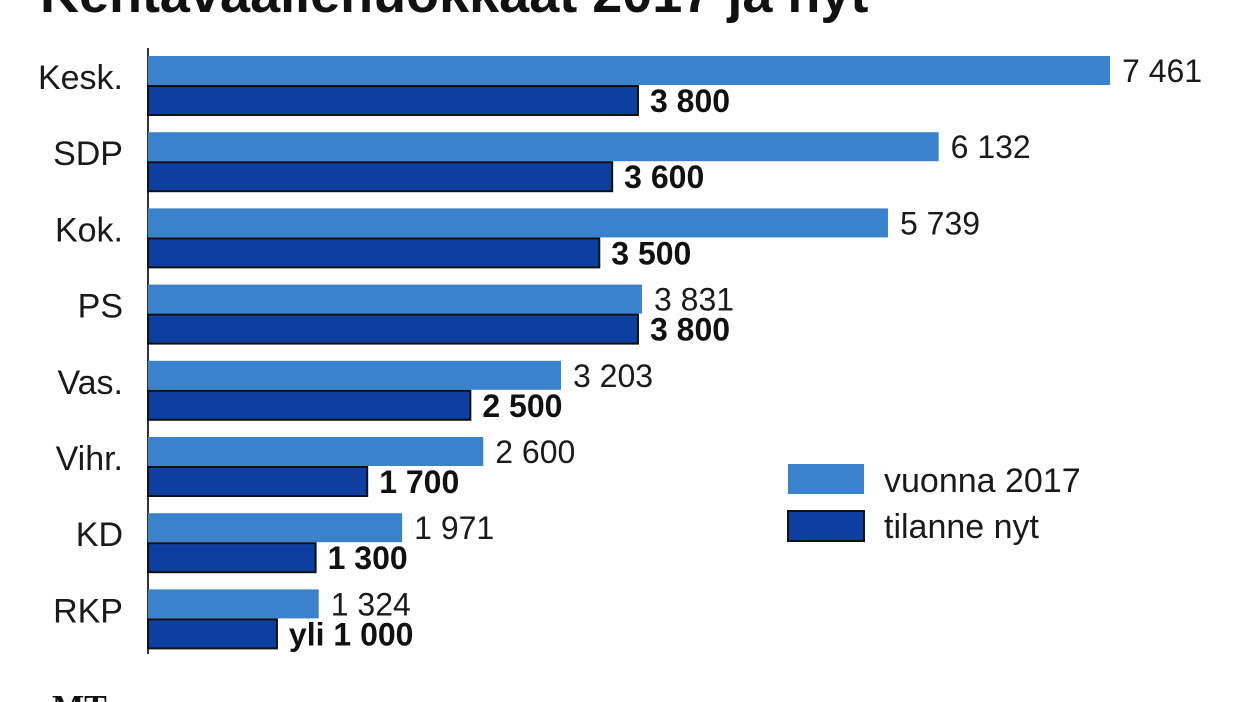  I want to click on value-label-kok-tilanne-nyt: 3 500, so click(651, 253).